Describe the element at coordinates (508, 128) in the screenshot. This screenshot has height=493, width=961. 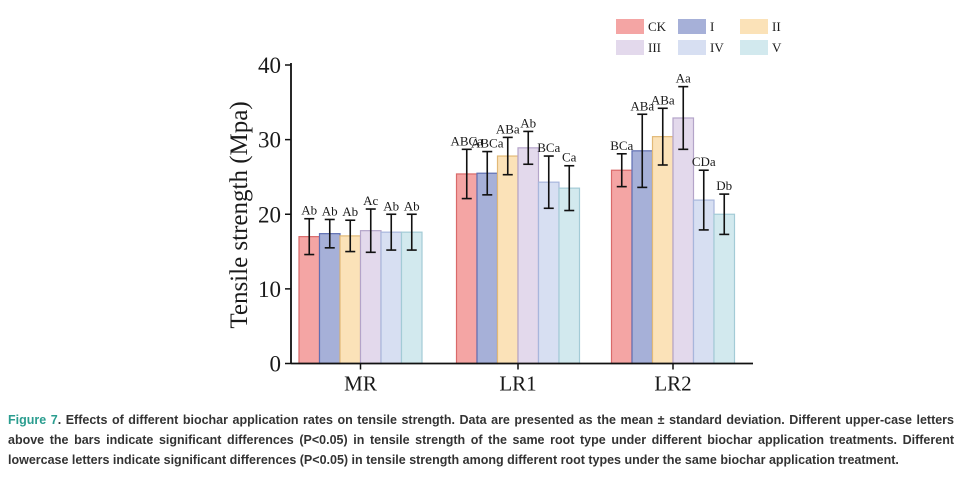
I see `sig-label-II-LR1: ABa` at that location.